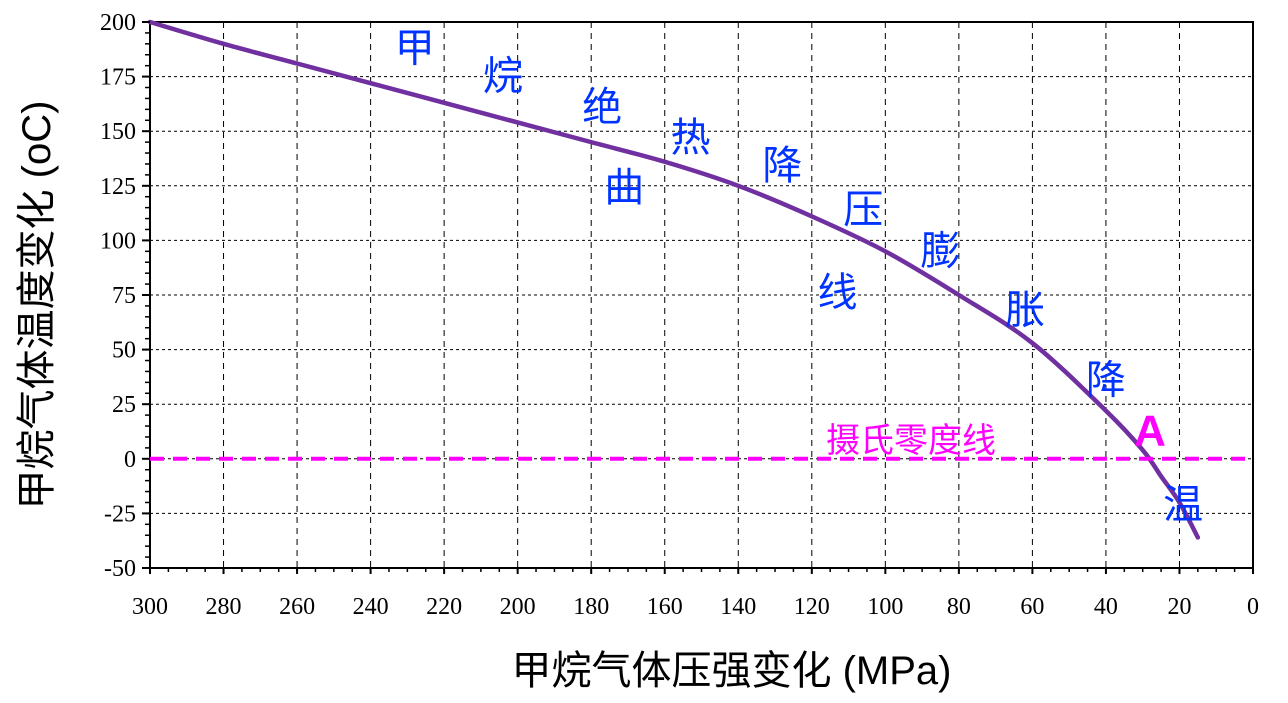 This screenshot has height=703, width=1288. Describe the element at coordinates (518, 607) in the screenshot. I see `x-tick-label: 200` at that location.